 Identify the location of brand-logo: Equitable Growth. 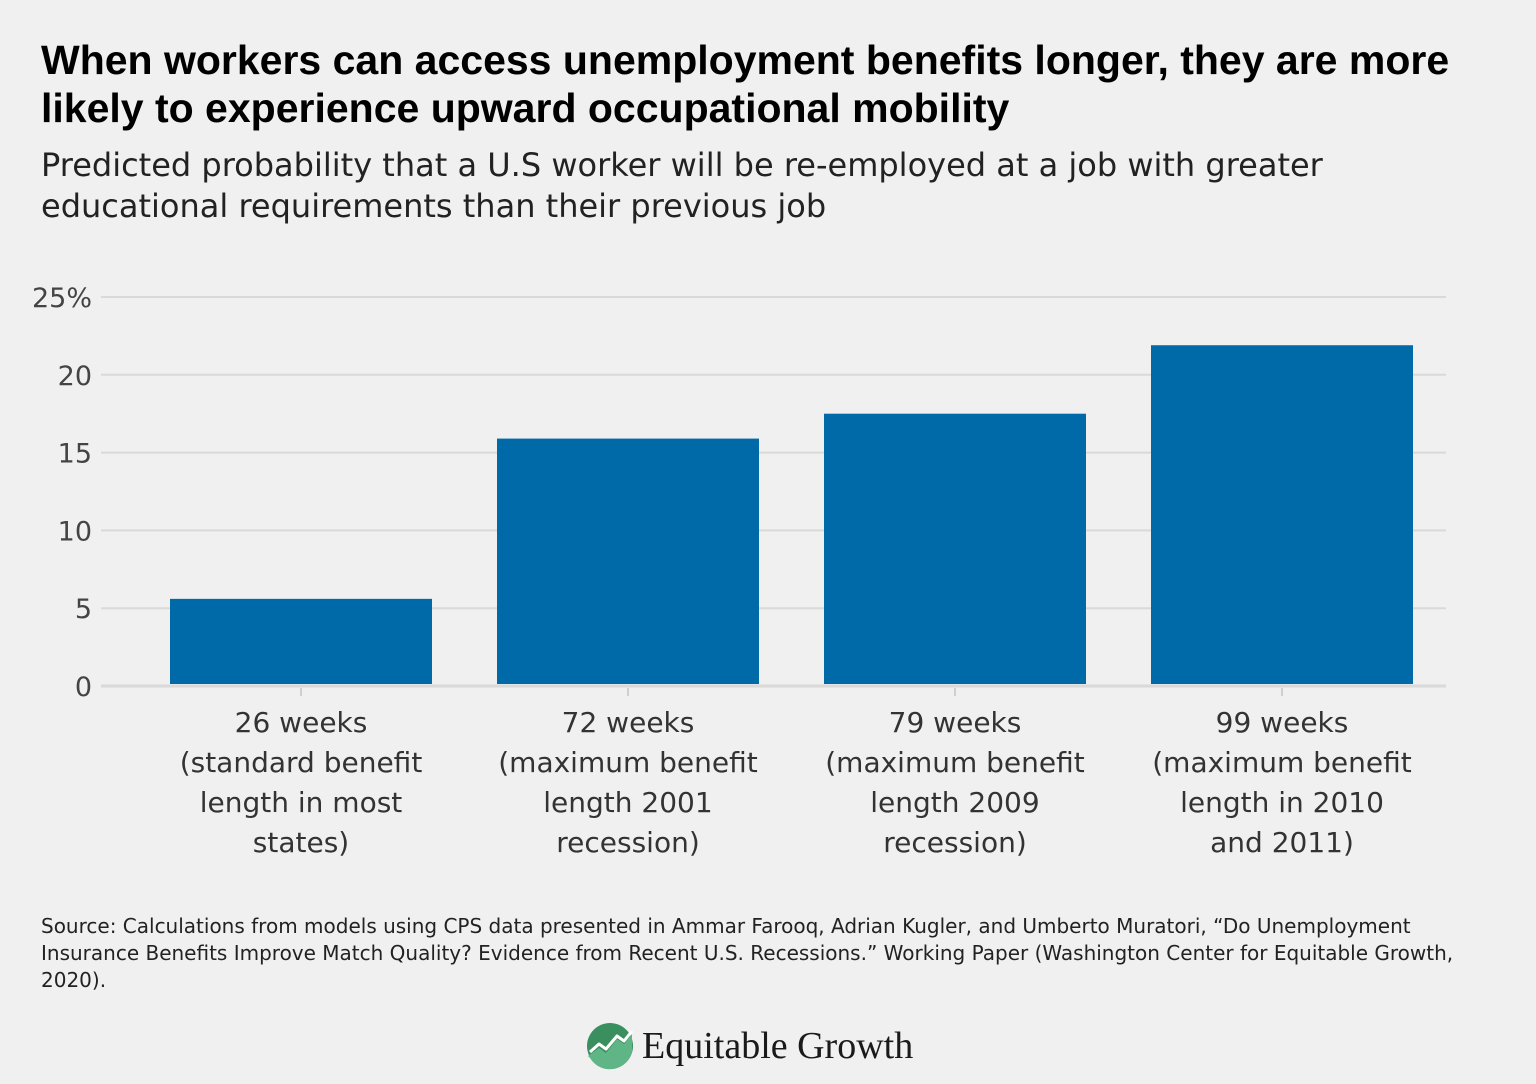
(749, 1046).